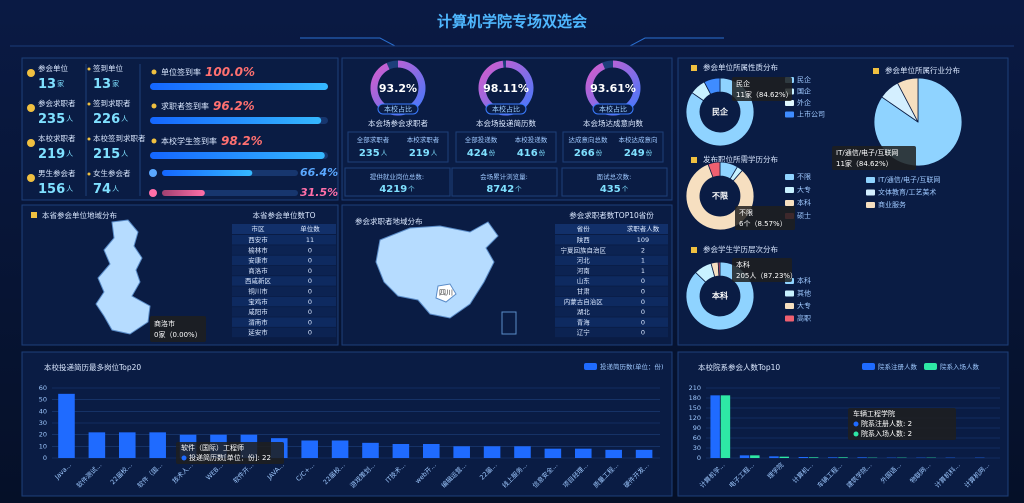 This screenshot has width=1024, height=503. What do you see at coordinates (643, 261) in the screenshot?
I see `table-cell: 1` at bounding box center [643, 261].